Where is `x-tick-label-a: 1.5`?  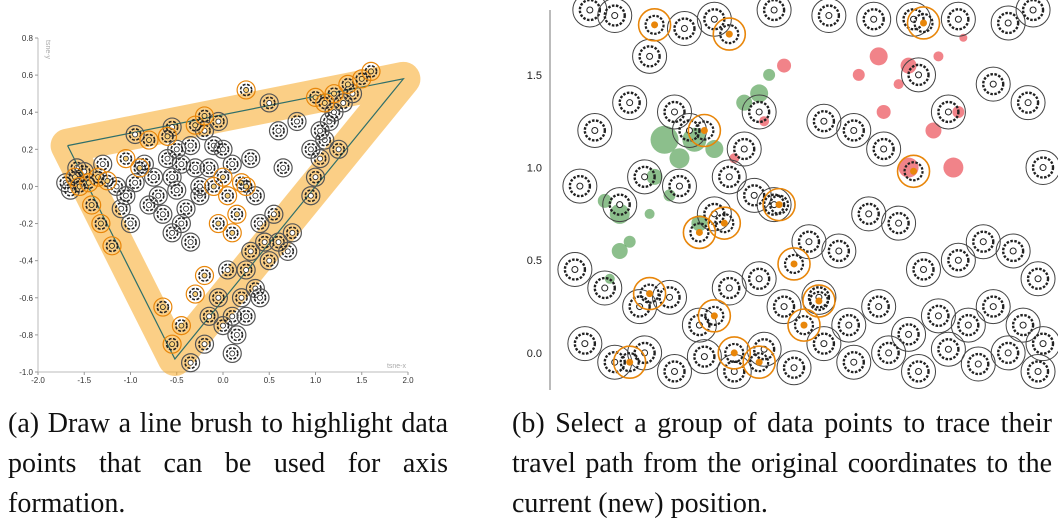
x-tick-label-a: 1.5 is located at coordinates (362, 380).